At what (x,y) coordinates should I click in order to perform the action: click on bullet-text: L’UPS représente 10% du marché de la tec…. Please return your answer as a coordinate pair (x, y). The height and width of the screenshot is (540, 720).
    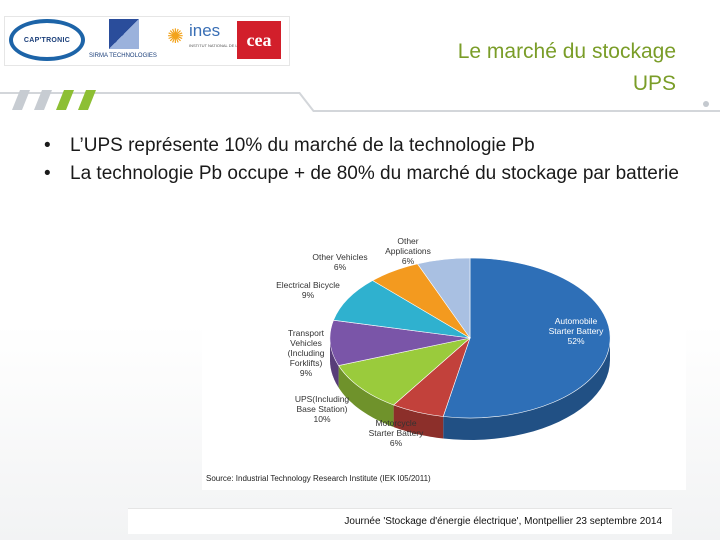
    Looking at the image, I should click on (302, 145).